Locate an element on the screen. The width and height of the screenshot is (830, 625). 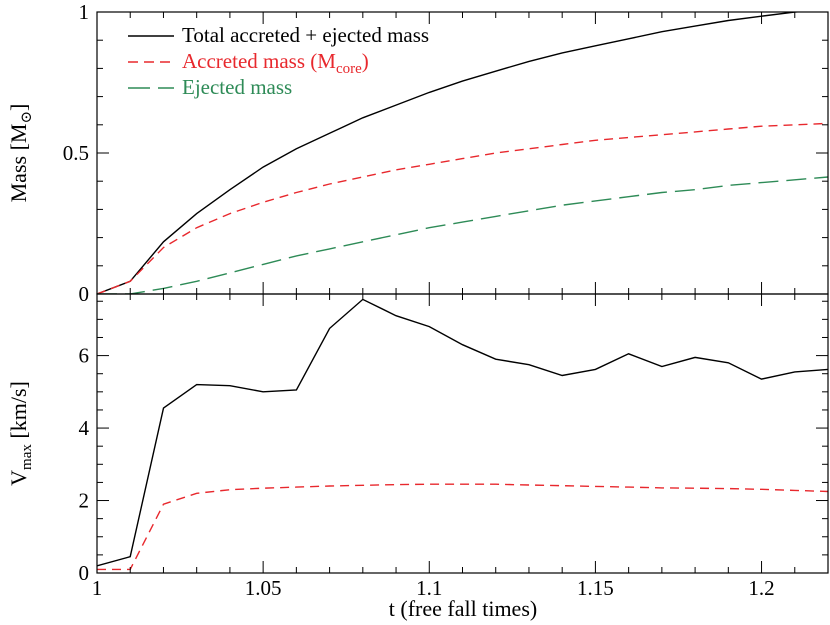
x-axis-label: t (free fall times) is located at coordinates (463, 608).